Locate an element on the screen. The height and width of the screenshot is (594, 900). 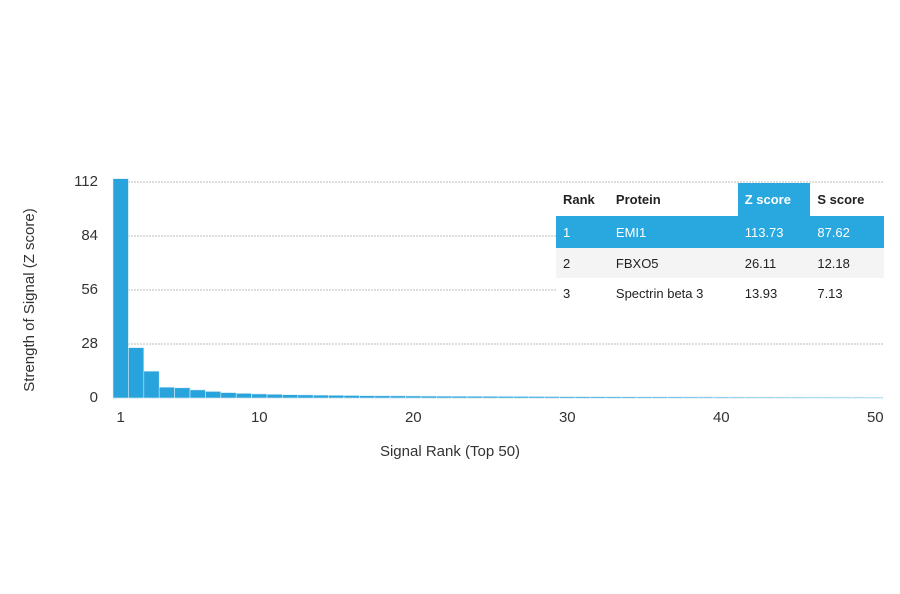
table-row: 2 FBXO5 26.11 12.18 is located at coordinates (720, 263).